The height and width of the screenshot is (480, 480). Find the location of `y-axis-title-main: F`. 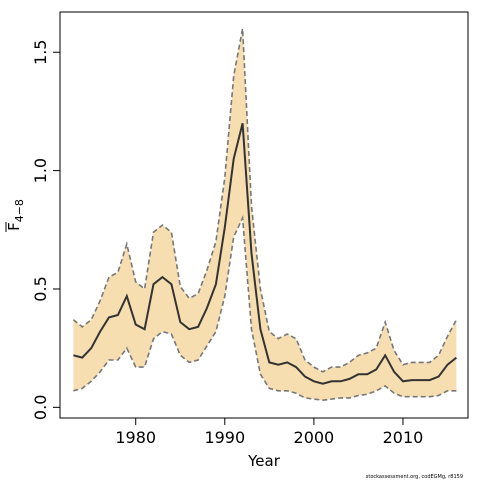

y-axis-title-main: F is located at coordinates (14, 226).